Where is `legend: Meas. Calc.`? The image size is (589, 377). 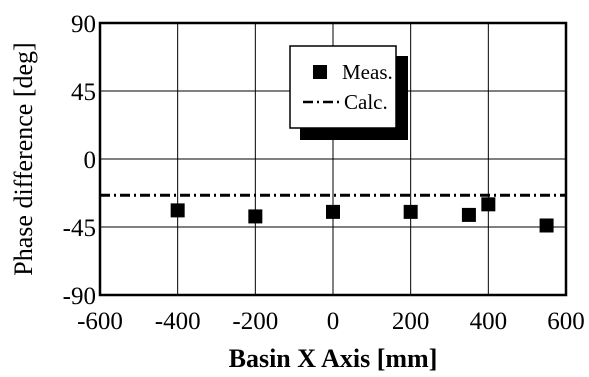
legend: Meas. Calc. is located at coordinates (348, 92).